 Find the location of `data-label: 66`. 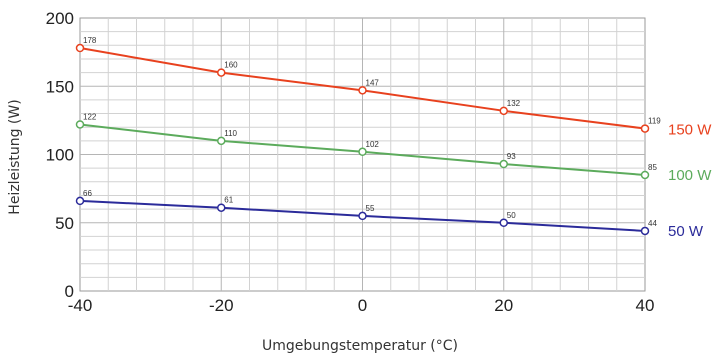

data-label: 66 is located at coordinates (87, 193).